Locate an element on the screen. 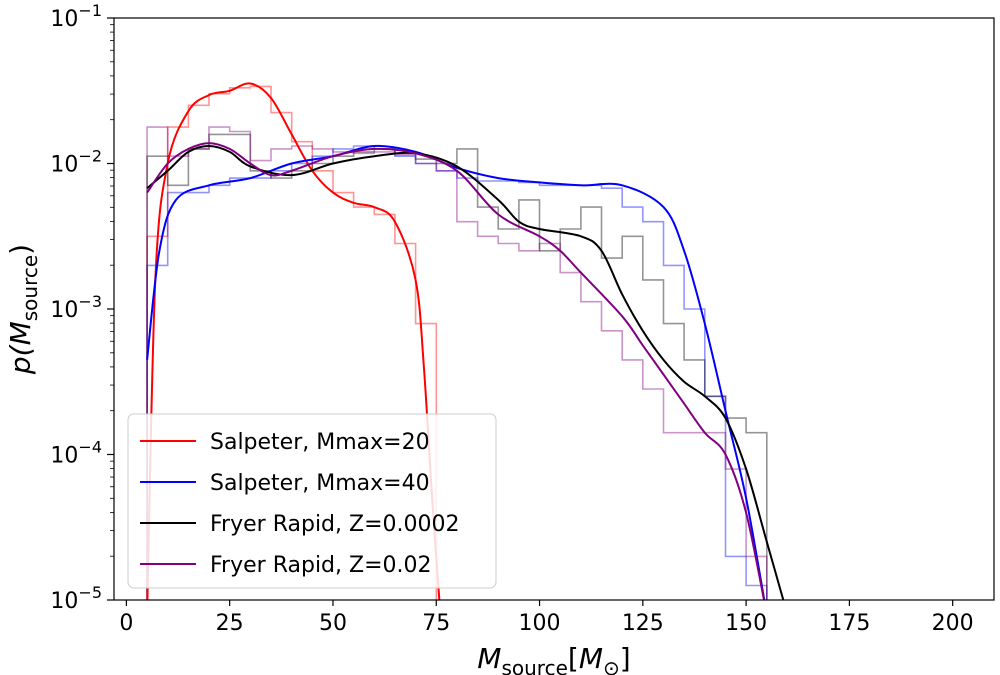 This screenshot has height=675, width=1000. y-axis-label: p(Msource) is located at coordinates (23, 309).